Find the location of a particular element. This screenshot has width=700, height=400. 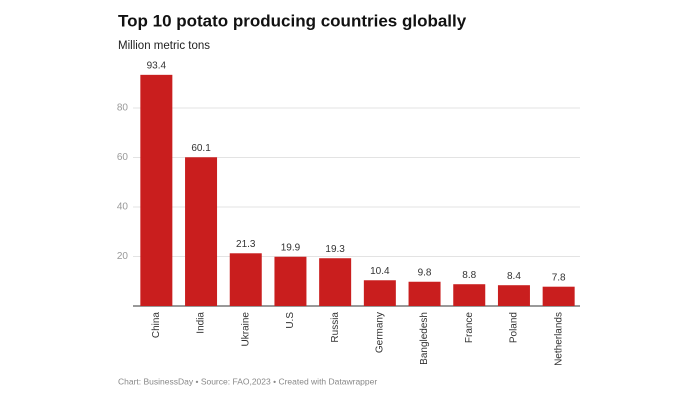

value-label: 93.4 is located at coordinates (157, 65).